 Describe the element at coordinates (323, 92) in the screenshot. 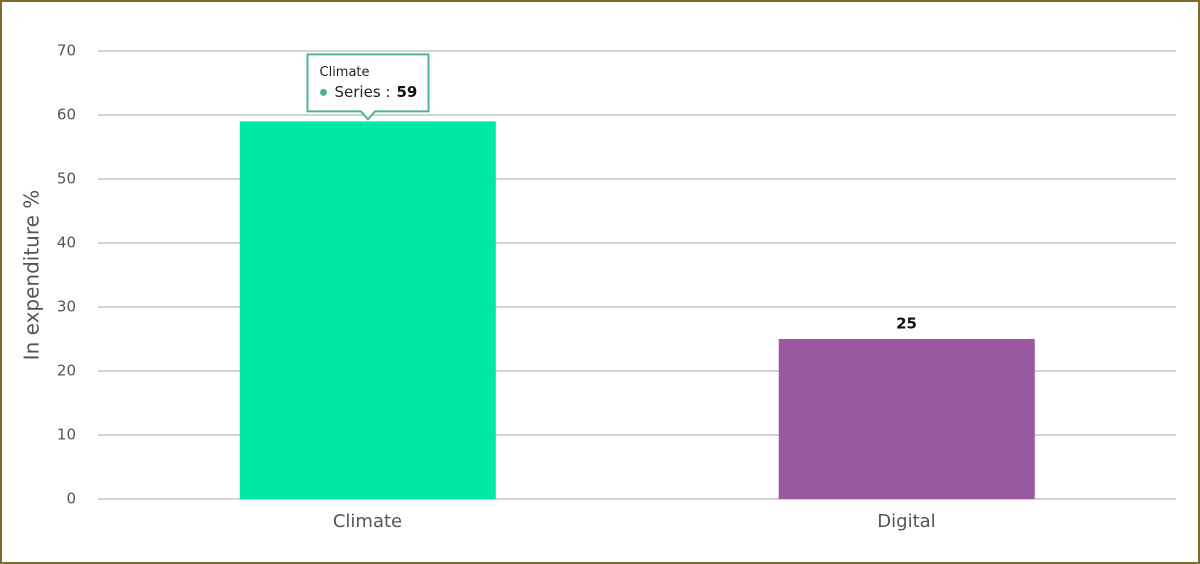

I see `tooltip-marker` at that location.